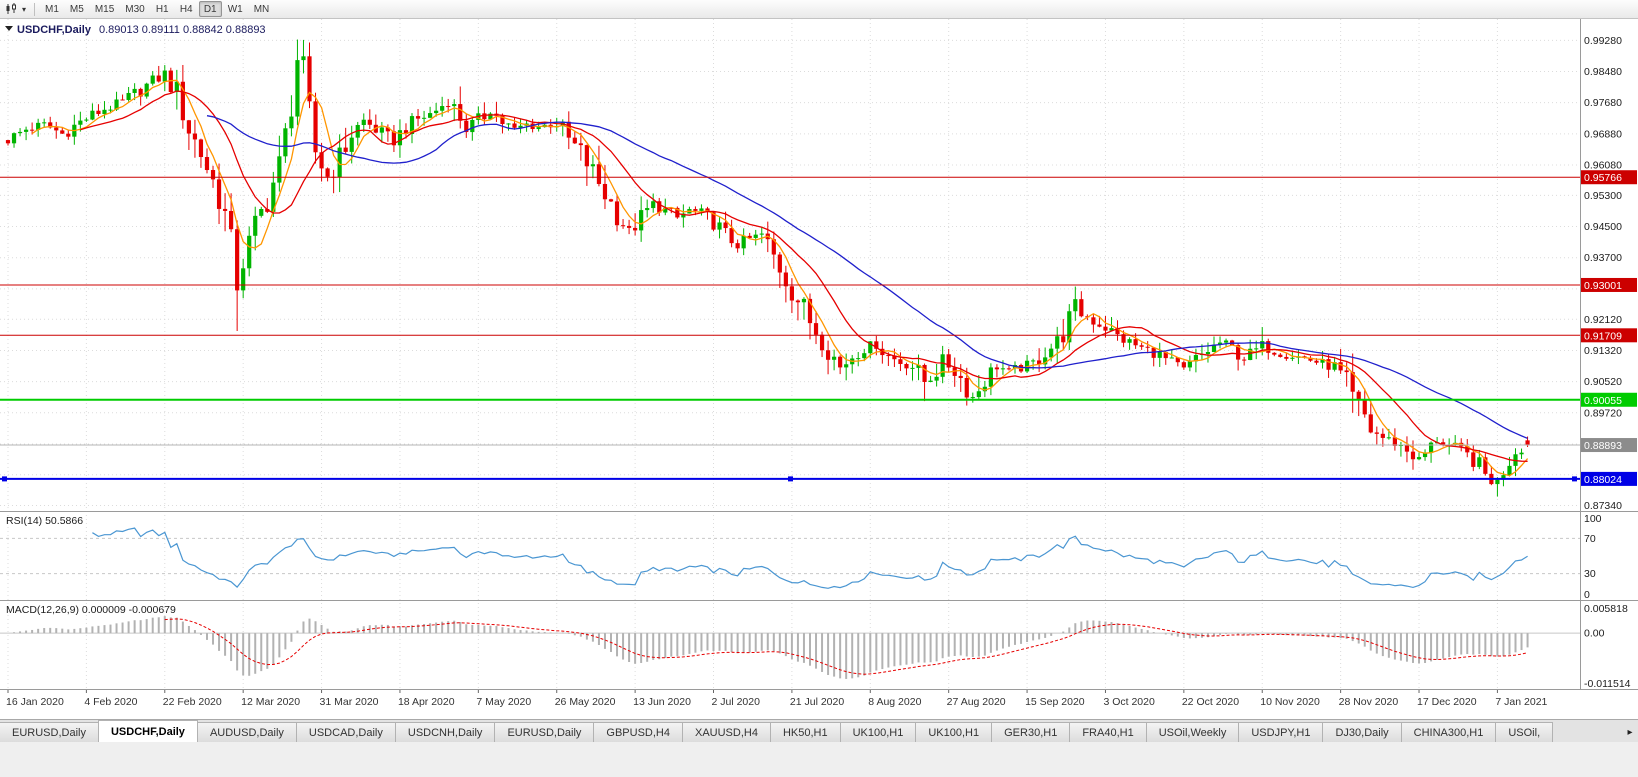 The height and width of the screenshot is (777, 1638). I want to click on svg-text: 16 Jan 2020, so click(35, 702).